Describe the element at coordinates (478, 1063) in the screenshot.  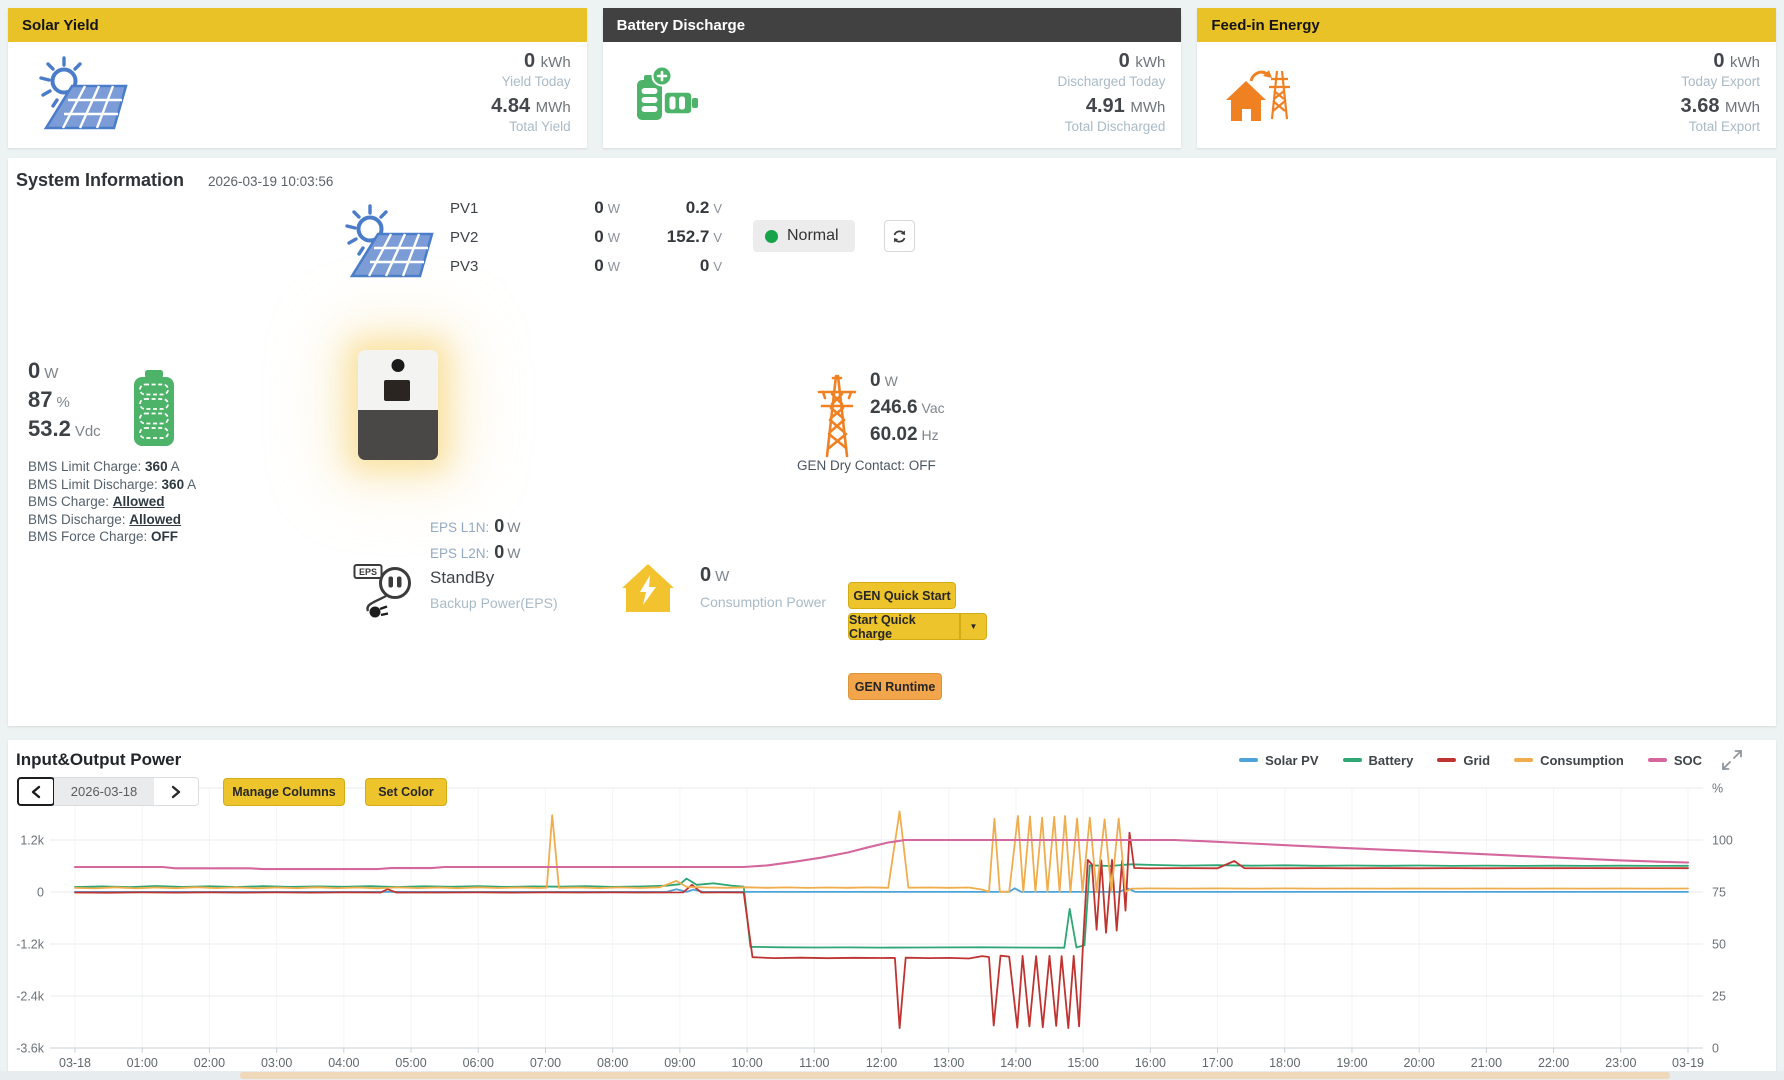
I see `x-axis-label: 06:00` at that location.